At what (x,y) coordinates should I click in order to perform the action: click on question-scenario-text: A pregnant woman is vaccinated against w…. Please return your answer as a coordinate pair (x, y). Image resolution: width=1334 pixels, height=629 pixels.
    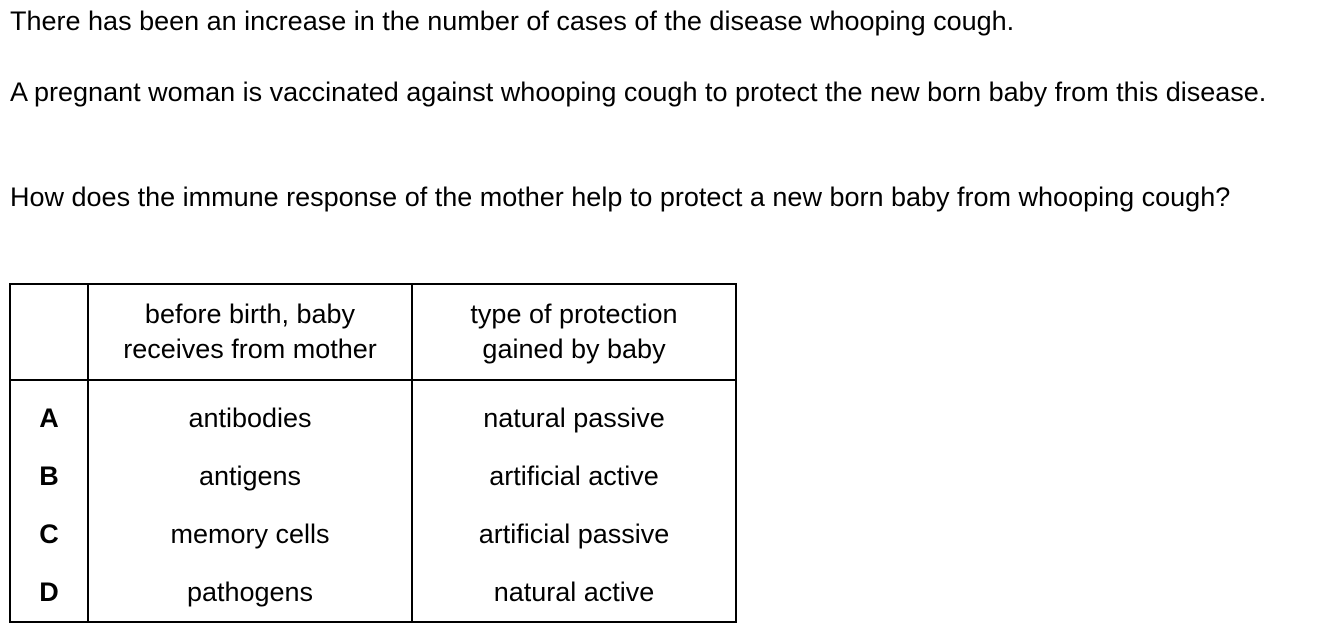
    Looking at the image, I should click on (638, 92).